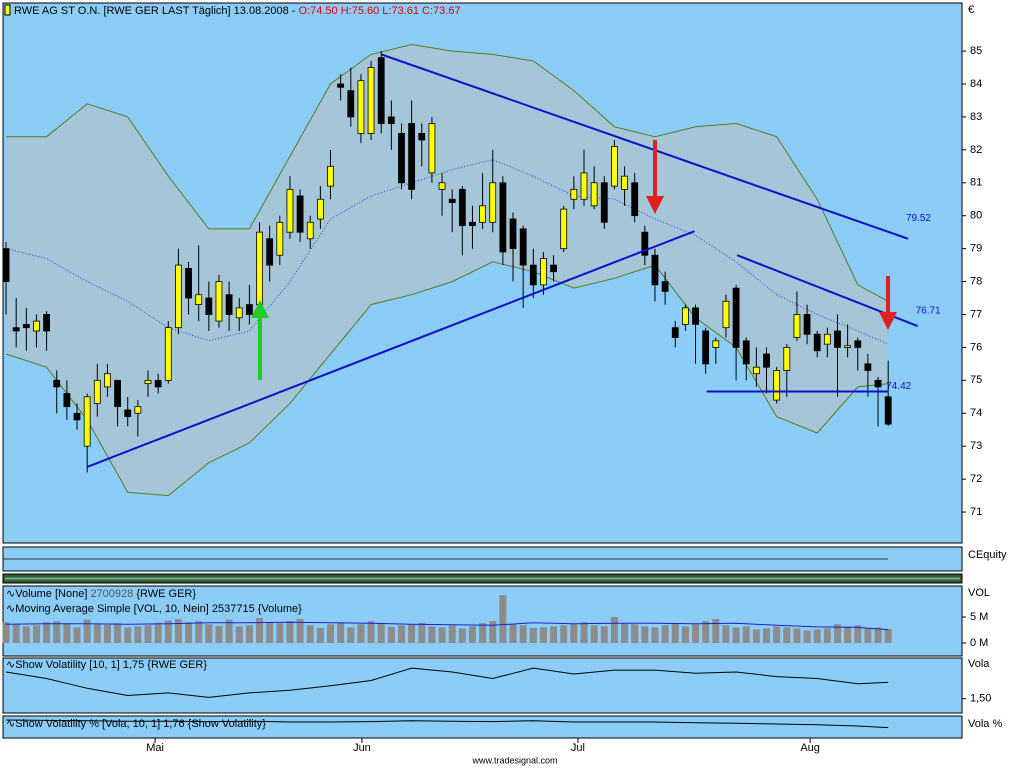  I want to click on y-tick-label: 73, so click(976, 446).